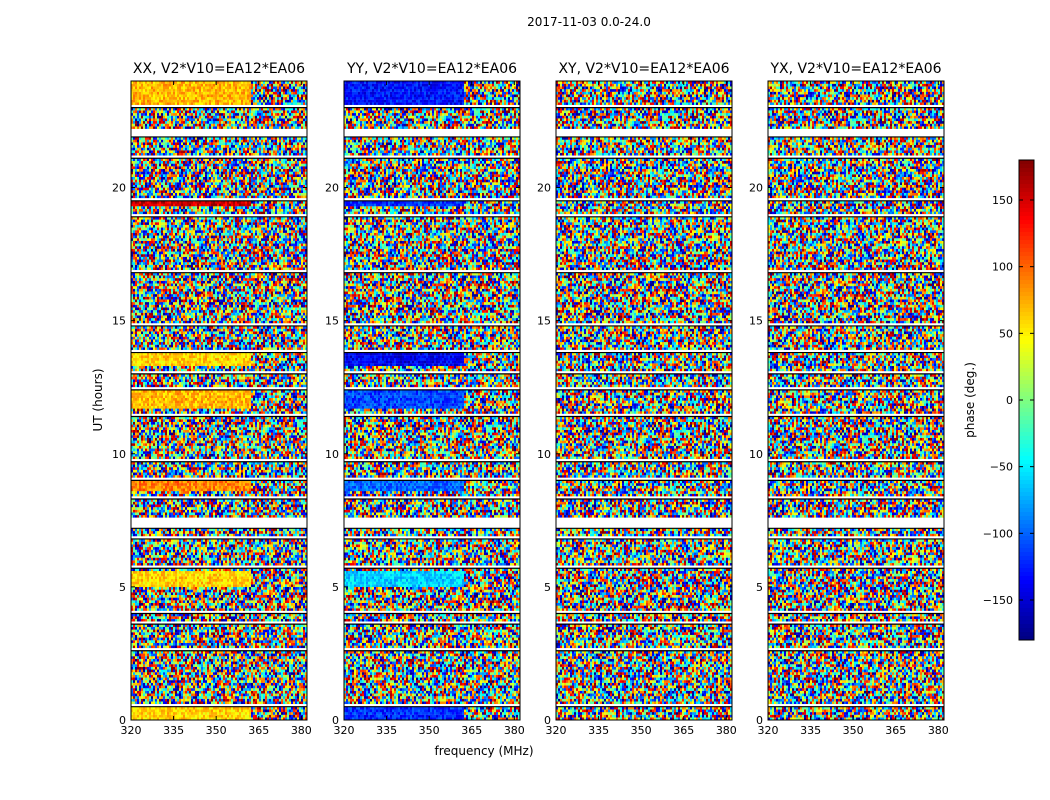  What do you see at coordinates (483, 751) in the screenshot?
I see `x-axis-label: frequency (MHz)` at bounding box center [483, 751].